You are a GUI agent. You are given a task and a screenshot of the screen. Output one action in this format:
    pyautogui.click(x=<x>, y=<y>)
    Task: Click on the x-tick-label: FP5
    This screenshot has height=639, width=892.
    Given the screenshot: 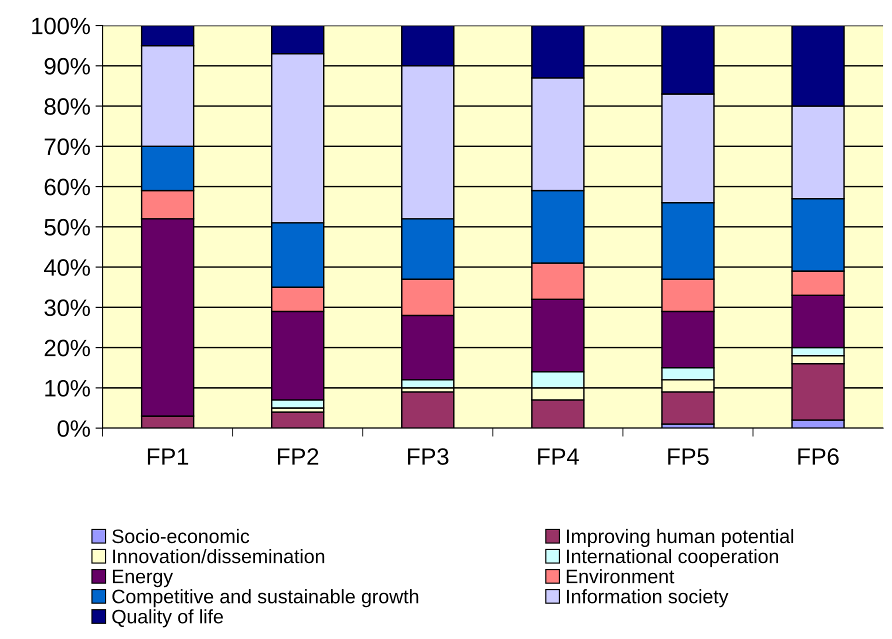 What is the action you would take?
    pyautogui.click(x=688, y=456)
    